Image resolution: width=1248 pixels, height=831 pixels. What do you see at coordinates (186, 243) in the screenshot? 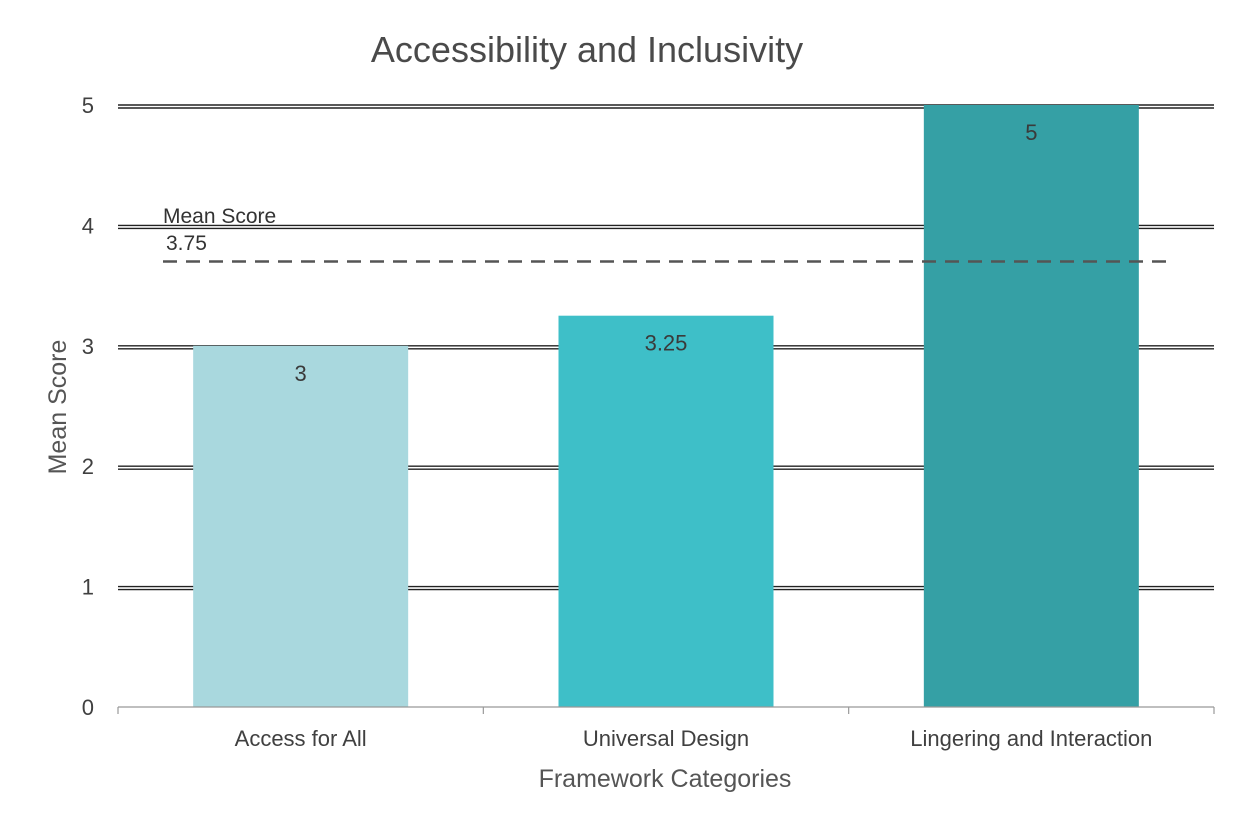
I see `mean-reference-value: 3.75` at bounding box center [186, 243].